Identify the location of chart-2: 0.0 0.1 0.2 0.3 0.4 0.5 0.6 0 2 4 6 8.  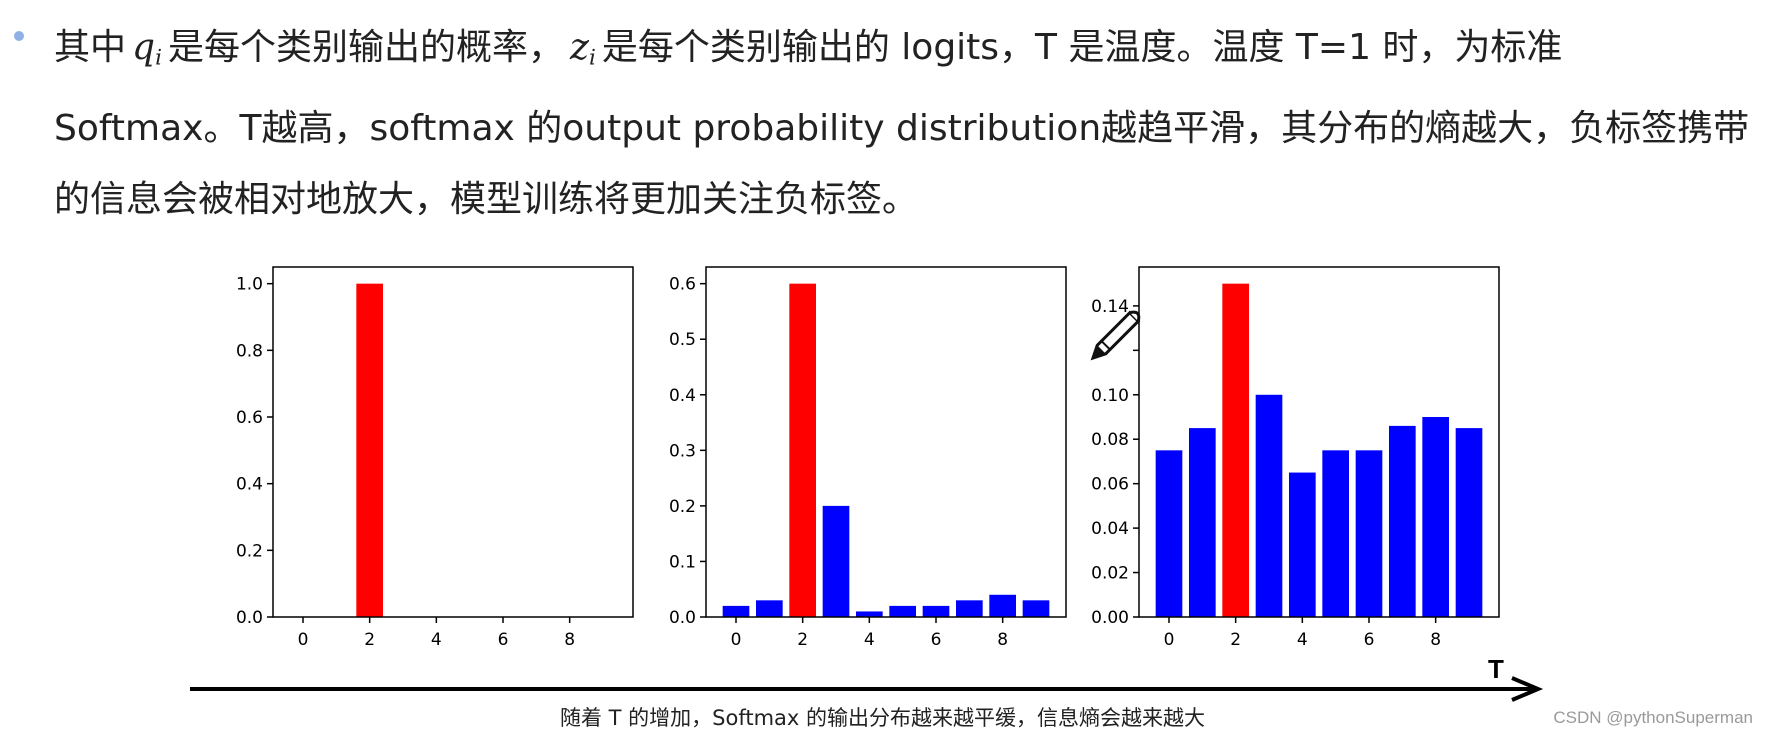
(868, 458).